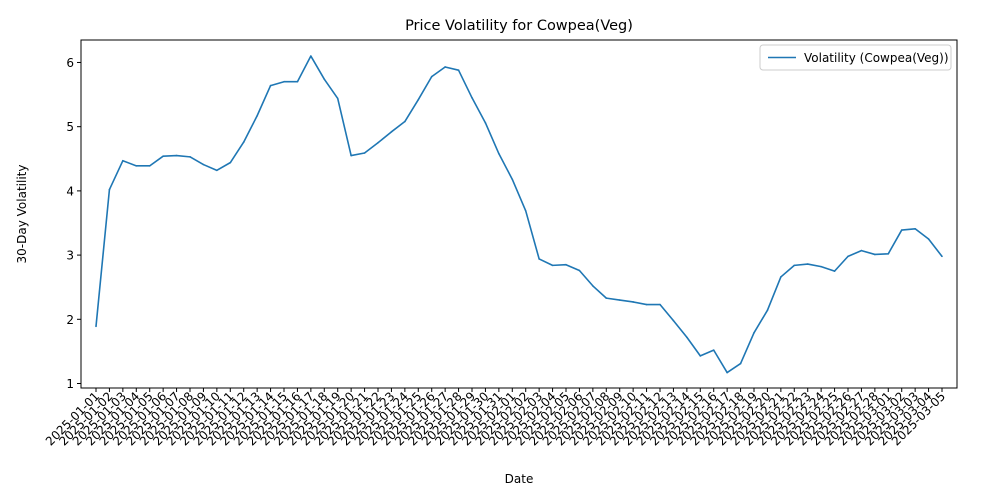 The image size is (1000, 500). What do you see at coordinates (70, 320) in the screenshot?
I see `y-tick-label: 2` at bounding box center [70, 320].